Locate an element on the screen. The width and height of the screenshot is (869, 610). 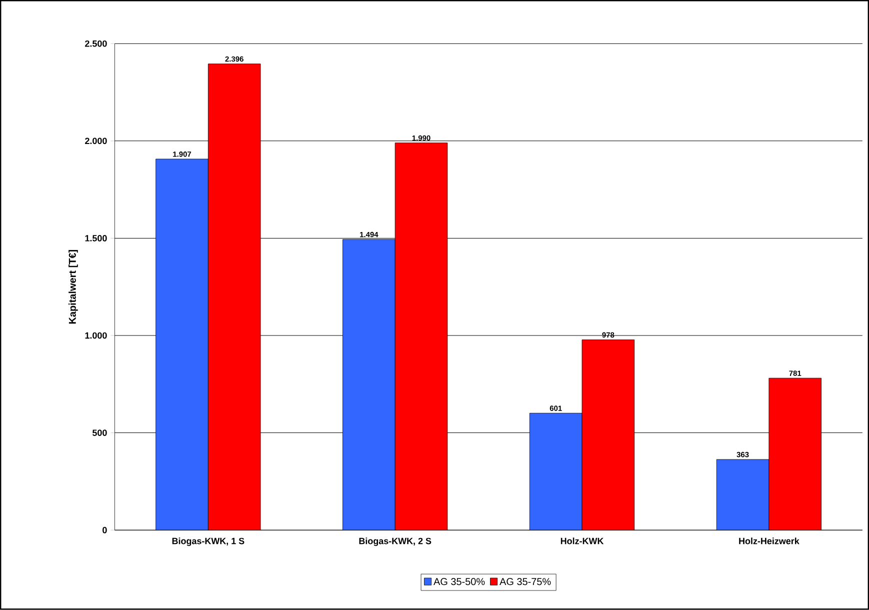
y-axis-title: Kapitalwert [T€] is located at coordinates (73, 287).